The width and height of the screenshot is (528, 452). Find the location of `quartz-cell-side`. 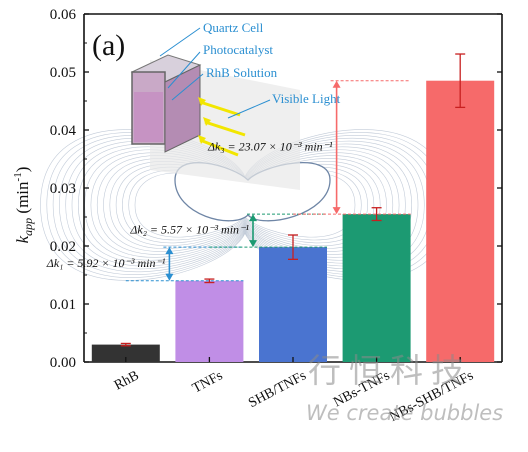

quartz-cell-side is located at coordinates (182, 108).